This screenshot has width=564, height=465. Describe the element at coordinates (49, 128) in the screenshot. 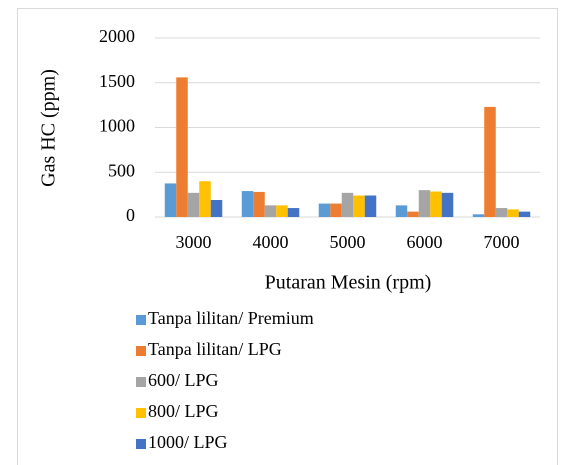

I see `y-axis-label: Gas HC (ppm)` at that location.